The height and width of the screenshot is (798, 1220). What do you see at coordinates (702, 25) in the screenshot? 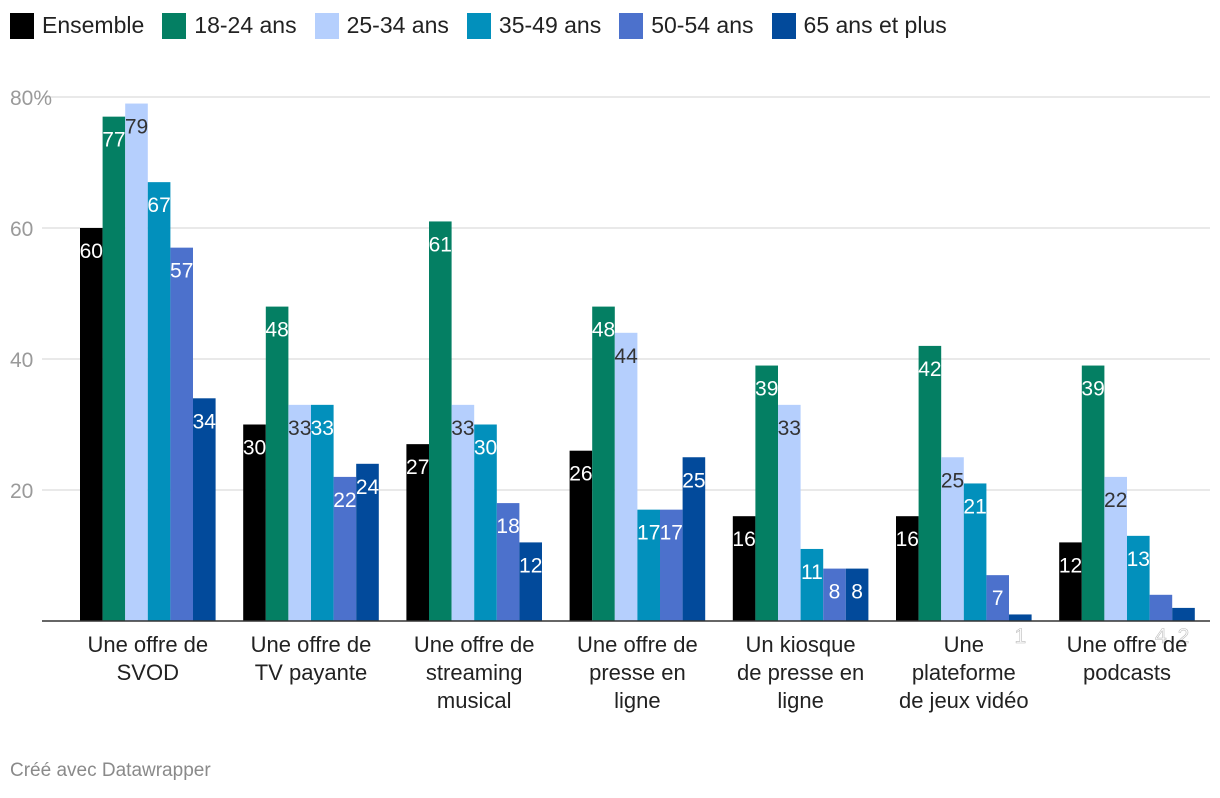
I see `legend-label: 50-54 ans` at bounding box center [702, 25].